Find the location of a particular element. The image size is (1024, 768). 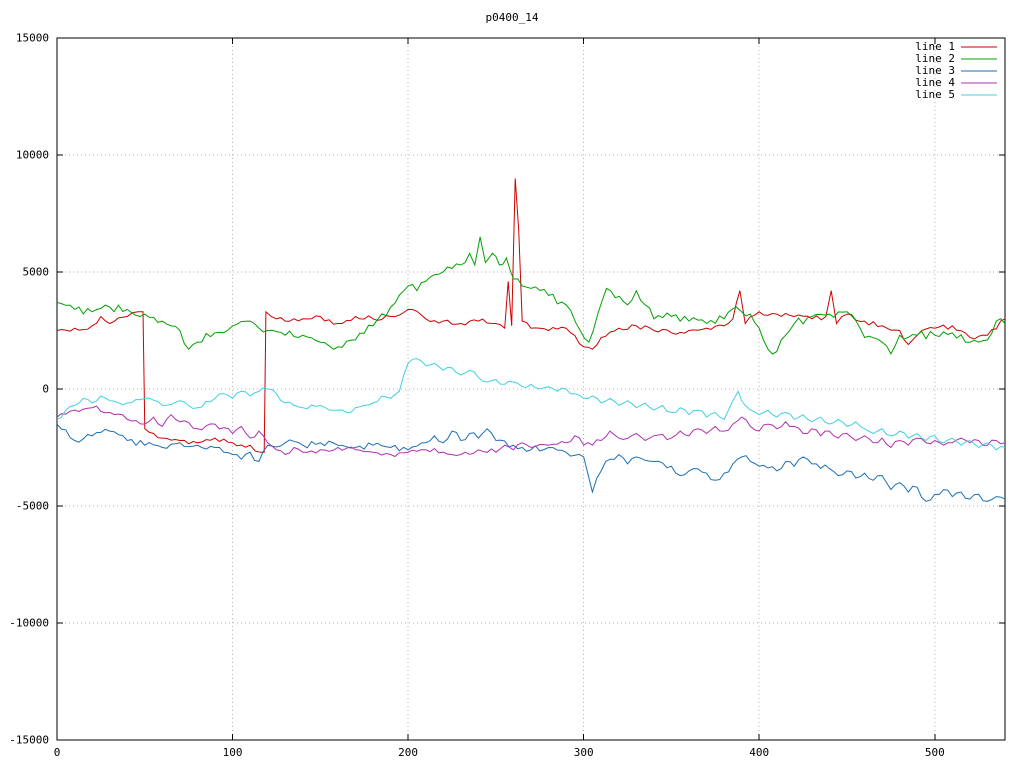

x-tick-label: 500 is located at coordinates (935, 752).